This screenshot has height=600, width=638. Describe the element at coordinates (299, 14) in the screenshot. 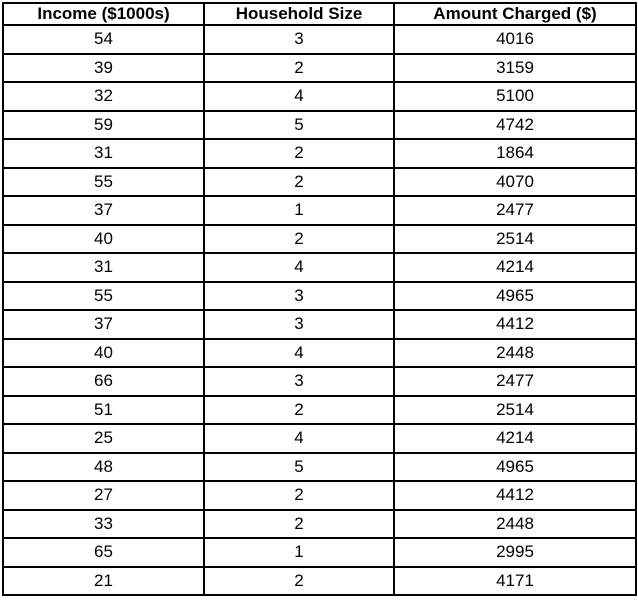

I see `column-header-household-size: Household Size` at that location.